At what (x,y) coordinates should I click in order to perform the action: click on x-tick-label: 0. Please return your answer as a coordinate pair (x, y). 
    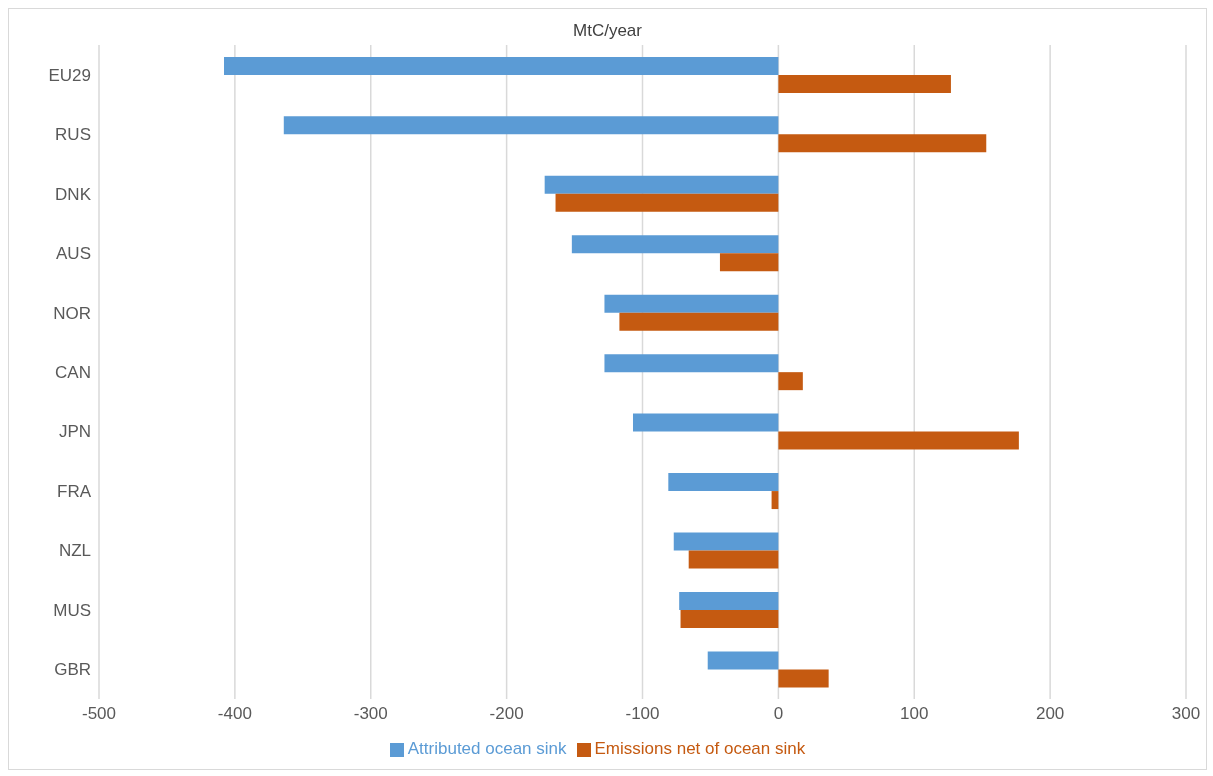
    Looking at the image, I should click on (778, 714).